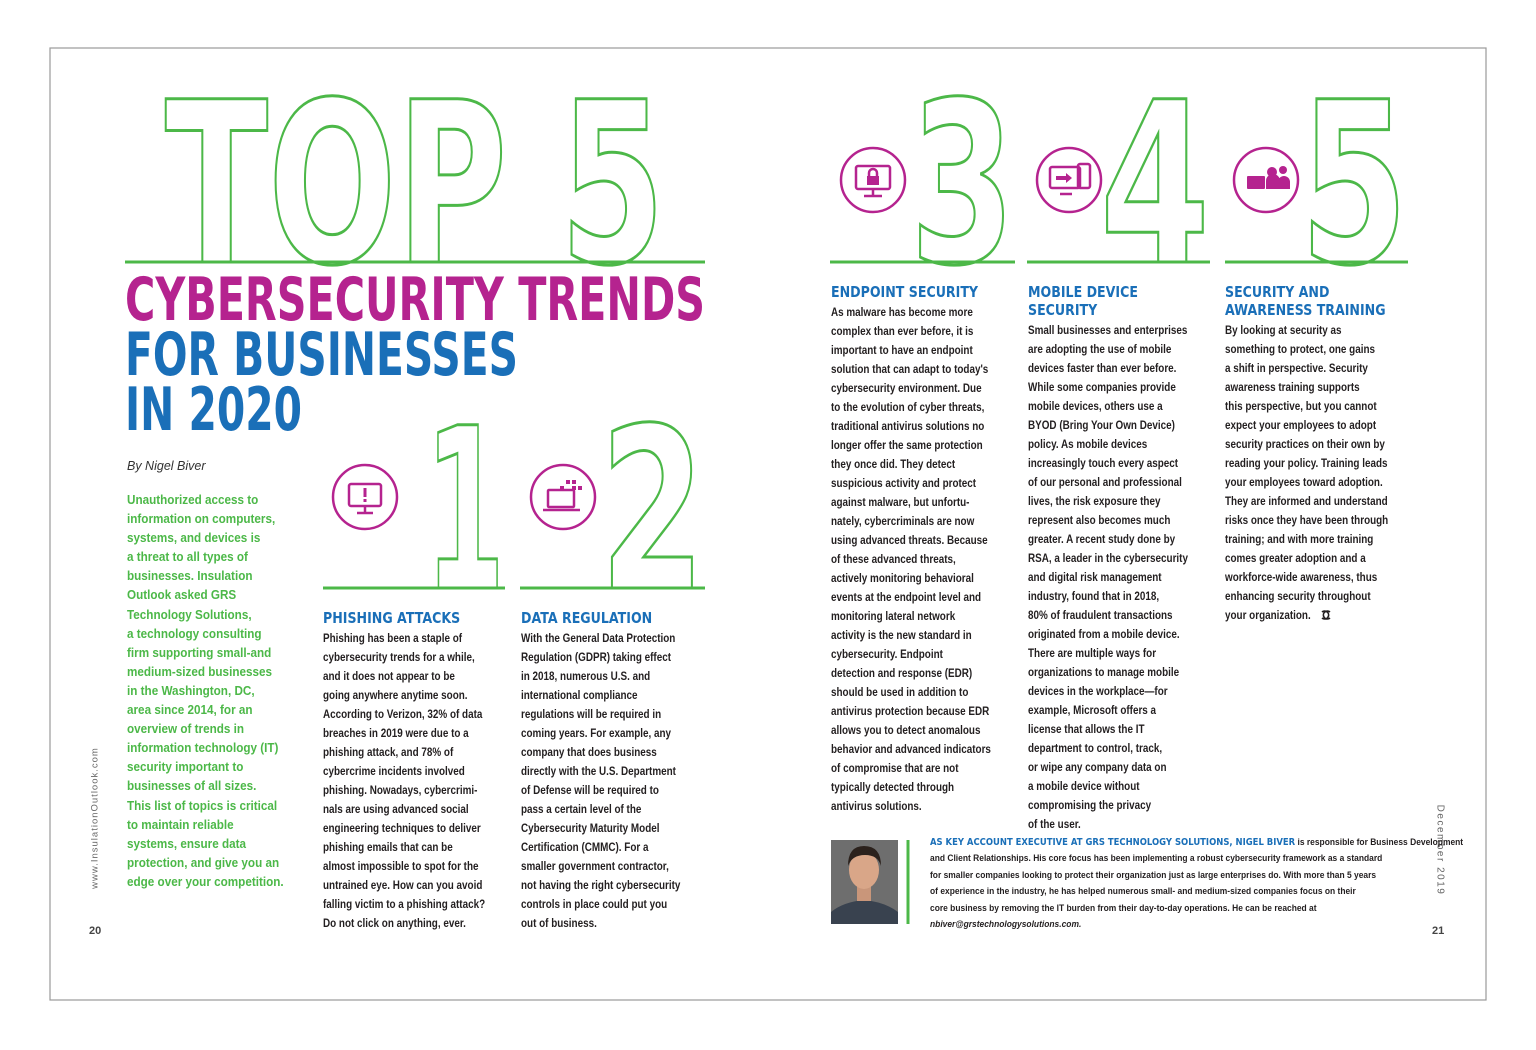  What do you see at coordinates (402, 829) in the screenshot?
I see `body-line: engineering techniques to deliver` at bounding box center [402, 829].